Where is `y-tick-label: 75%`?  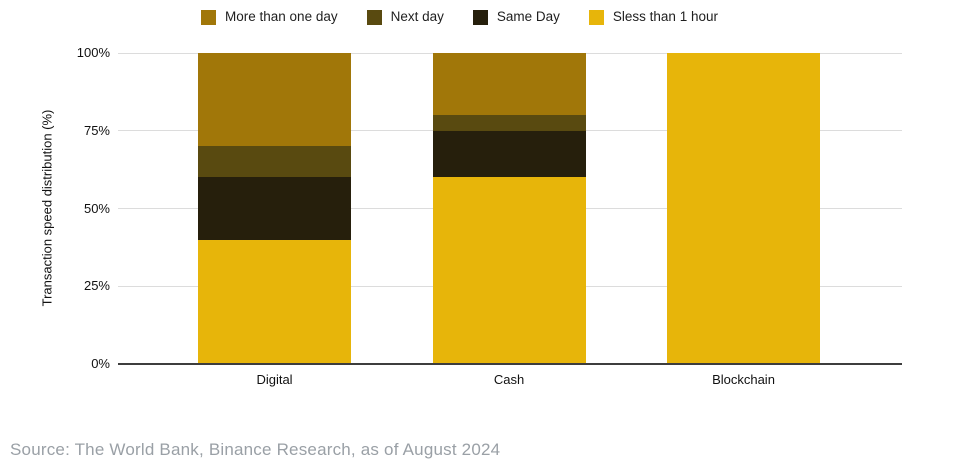 y-tick-label: 75% is located at coordinates (96, 130).